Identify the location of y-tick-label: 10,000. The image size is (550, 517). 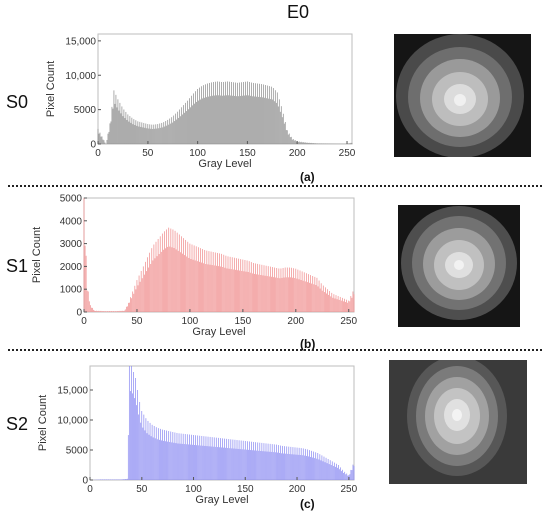
(80, 76).